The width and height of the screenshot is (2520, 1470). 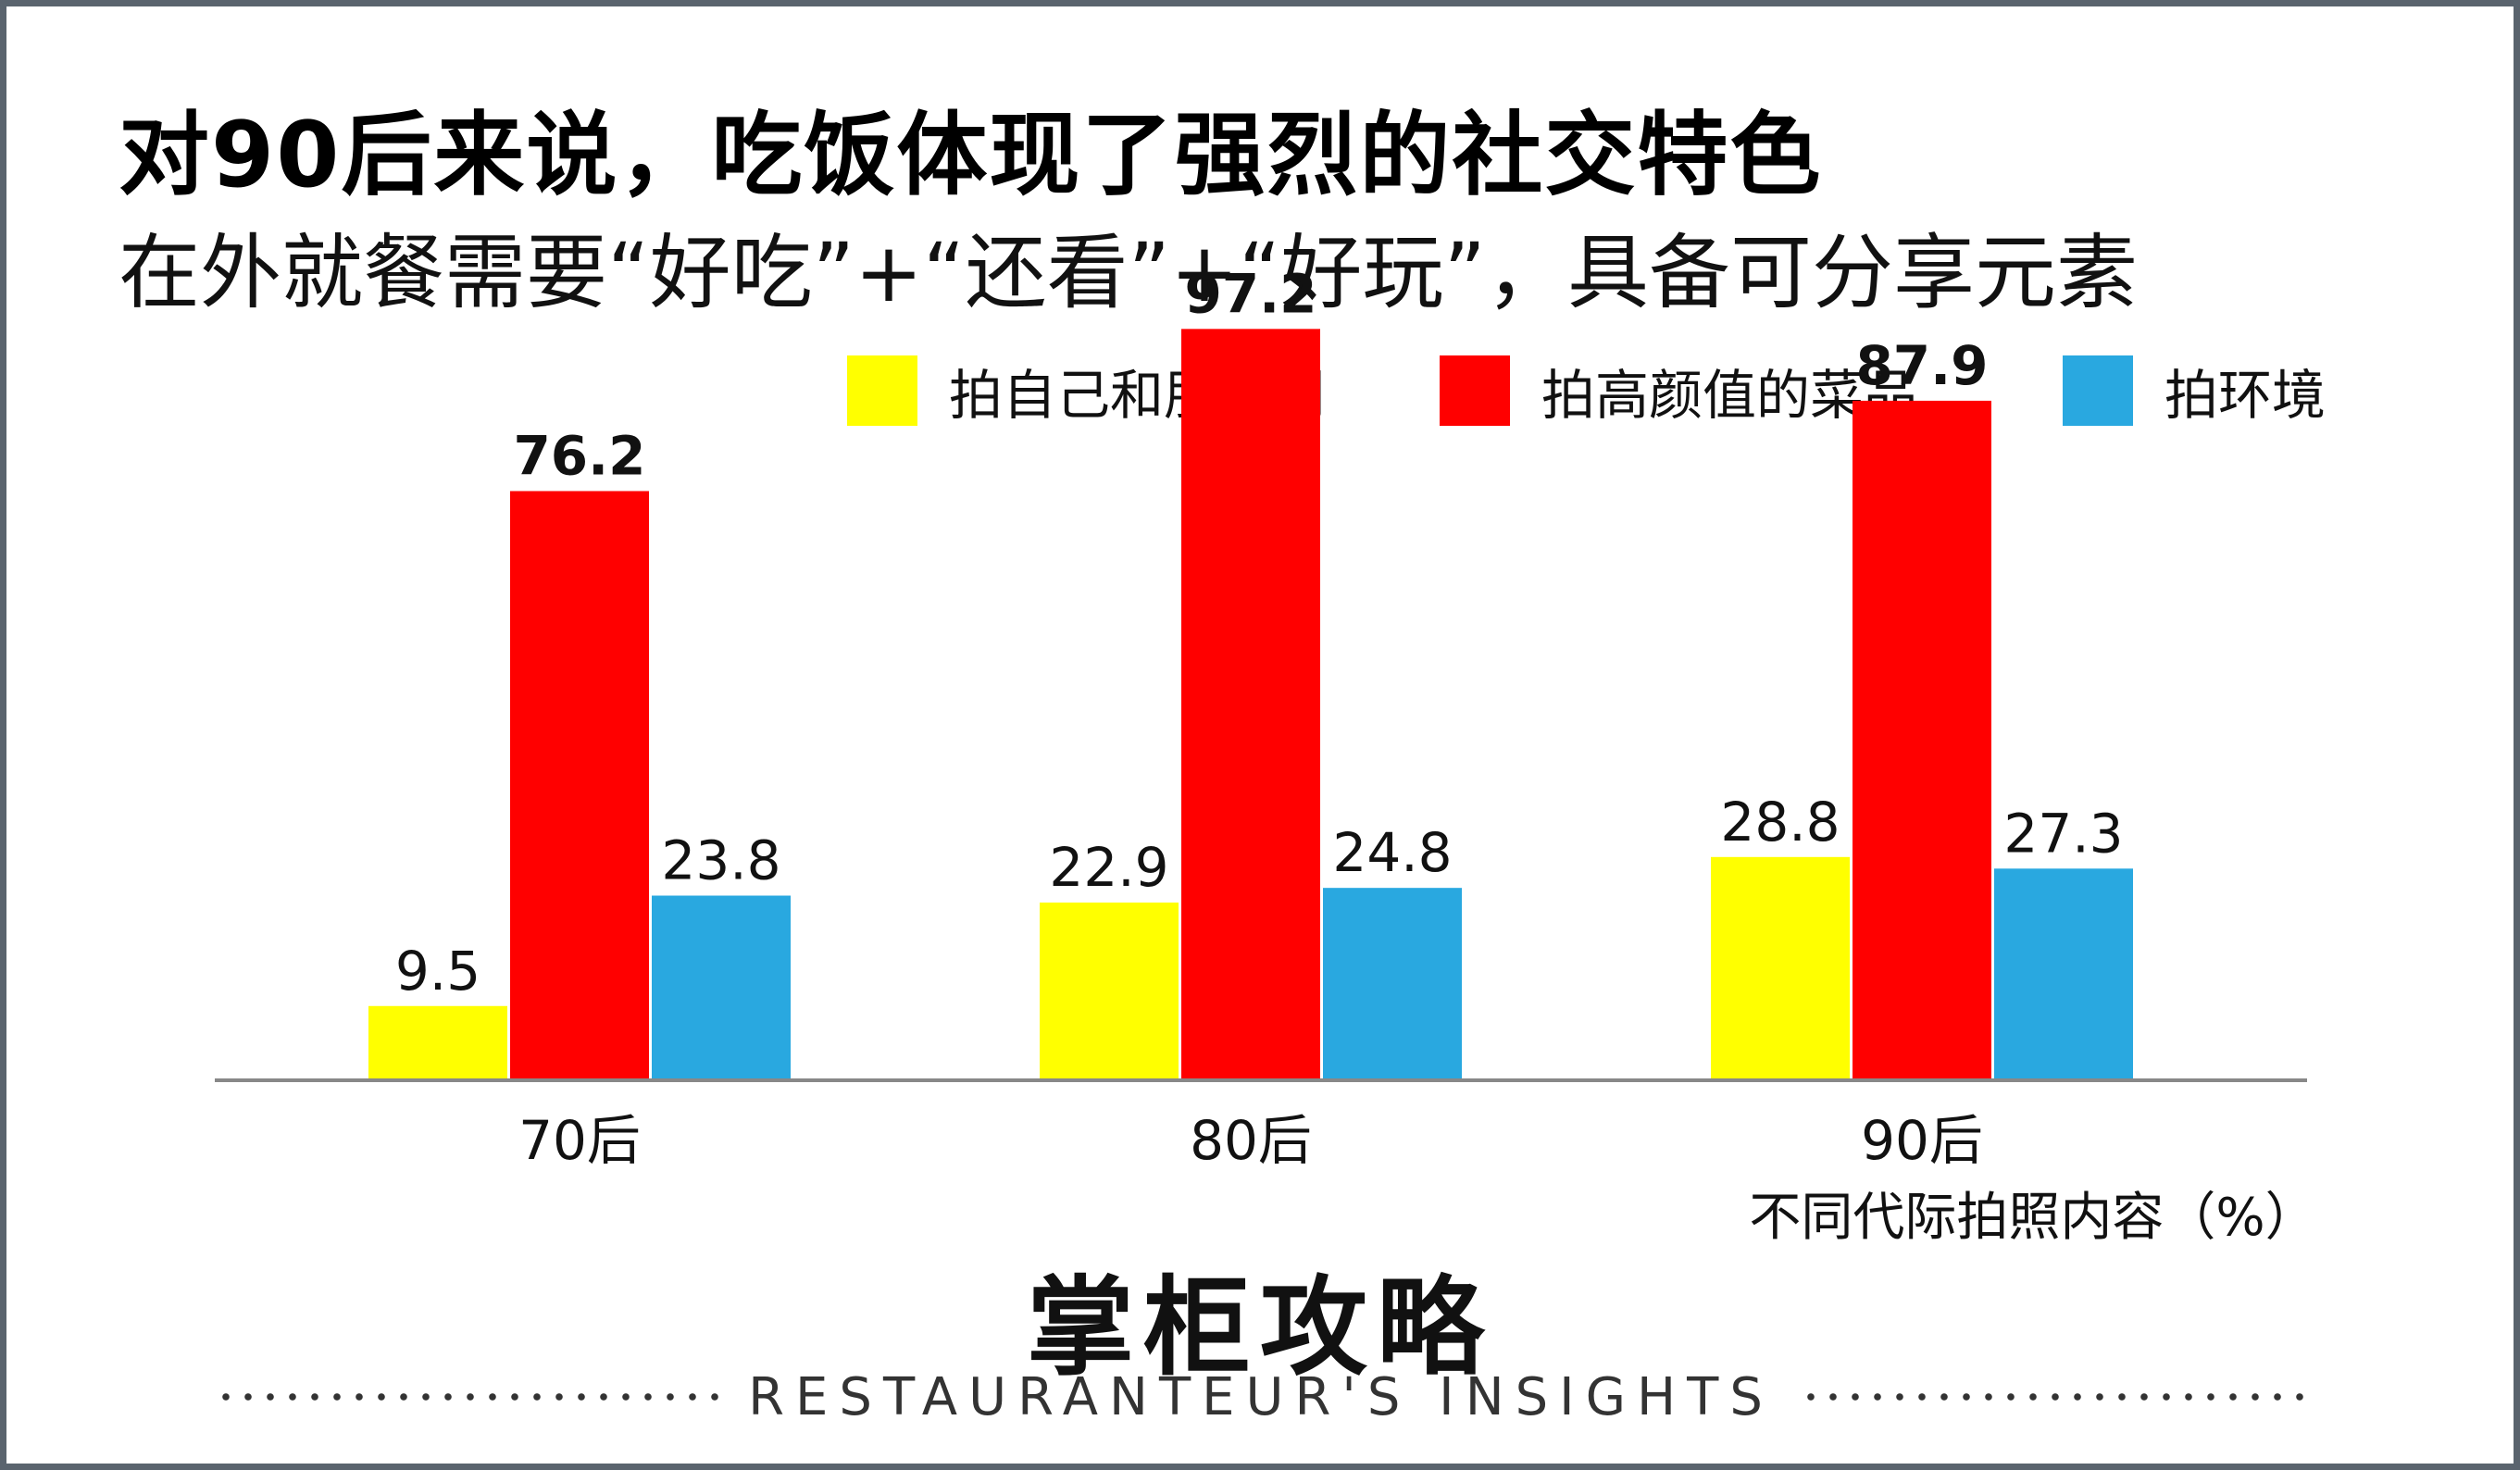 What do you see at coordinates (1392, 852) in the screenshot?
I see `data-label: 24.8` at bounding box center [1392, 852].